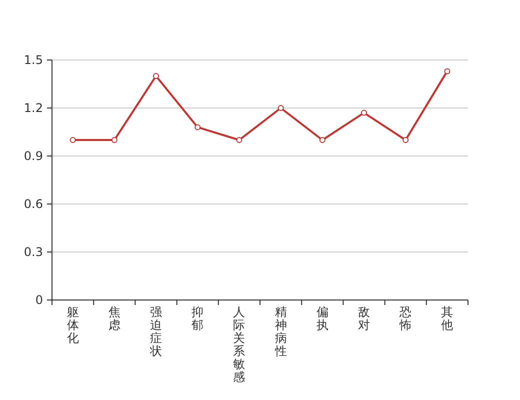  Describe the element at coordinates (155, 331) in the screenshot. I see `x-tick-label: 强迫症状` at that location.